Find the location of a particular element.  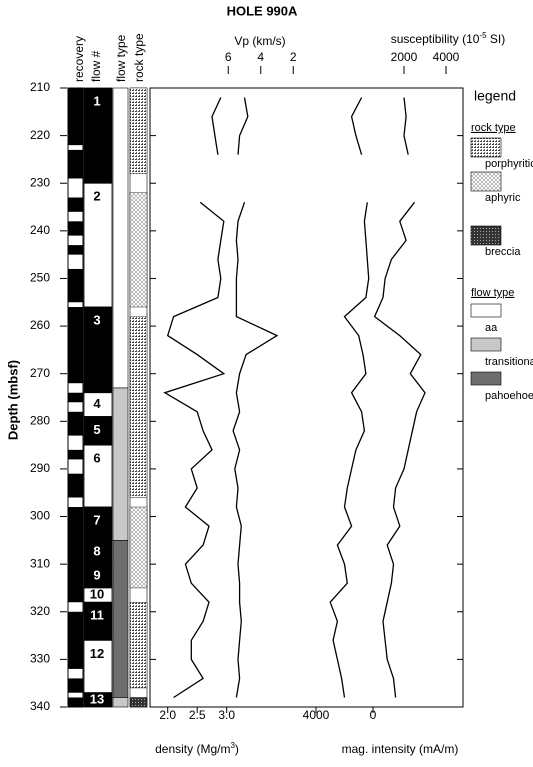

flow-label: 12 is located at coordinates (97, 653).